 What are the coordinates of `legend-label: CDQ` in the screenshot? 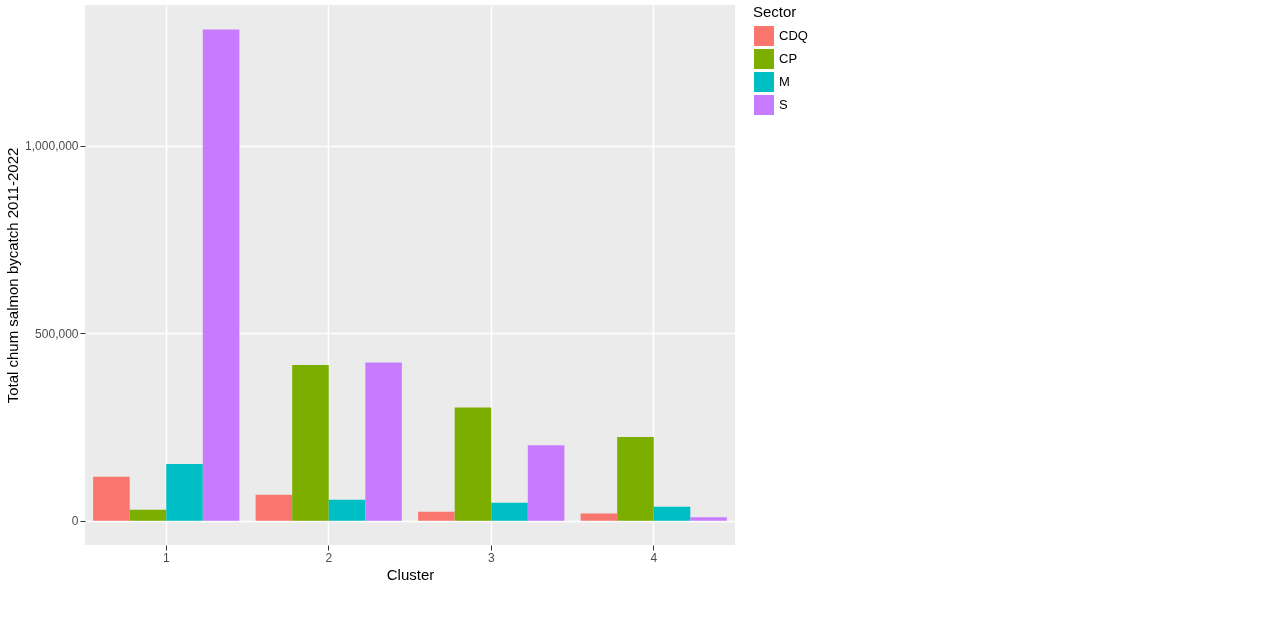 It's located at (793, 35).